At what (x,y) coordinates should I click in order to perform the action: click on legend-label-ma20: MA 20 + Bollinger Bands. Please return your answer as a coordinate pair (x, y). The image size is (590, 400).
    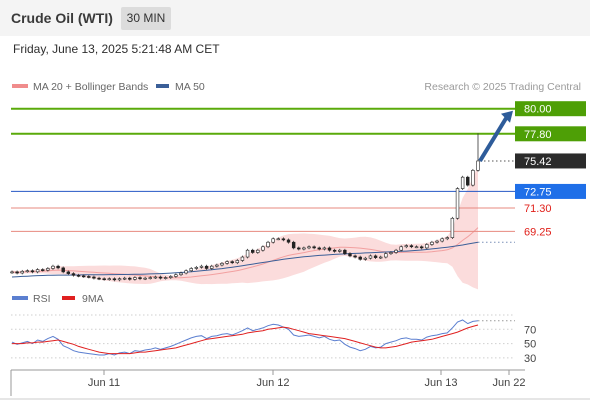
    Looking at the image, I should click on (90, 87).